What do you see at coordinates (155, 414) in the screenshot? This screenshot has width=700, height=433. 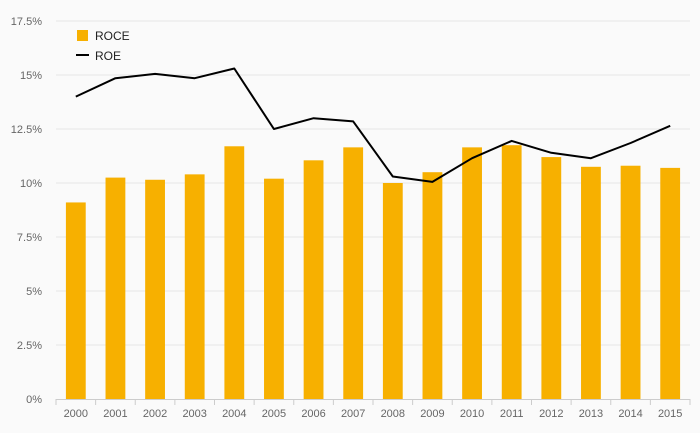 I see `x-tick-label: 2002` at bounding box center [155, 414].